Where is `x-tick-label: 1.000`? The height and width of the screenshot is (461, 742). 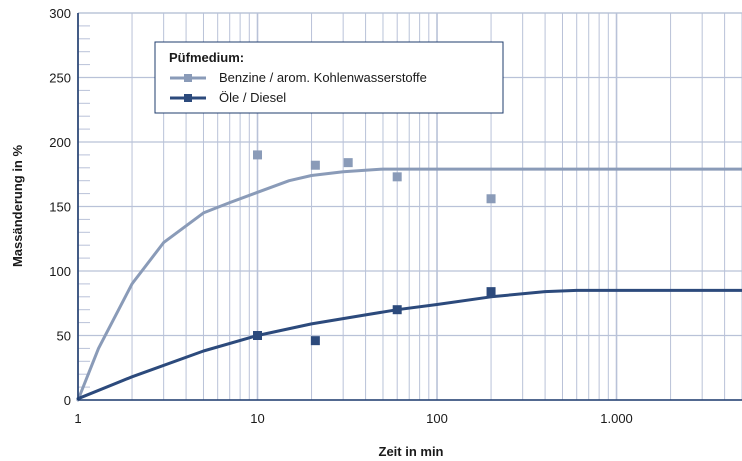
x-tick-label: 1.000 is located at coordinates (616, 418).